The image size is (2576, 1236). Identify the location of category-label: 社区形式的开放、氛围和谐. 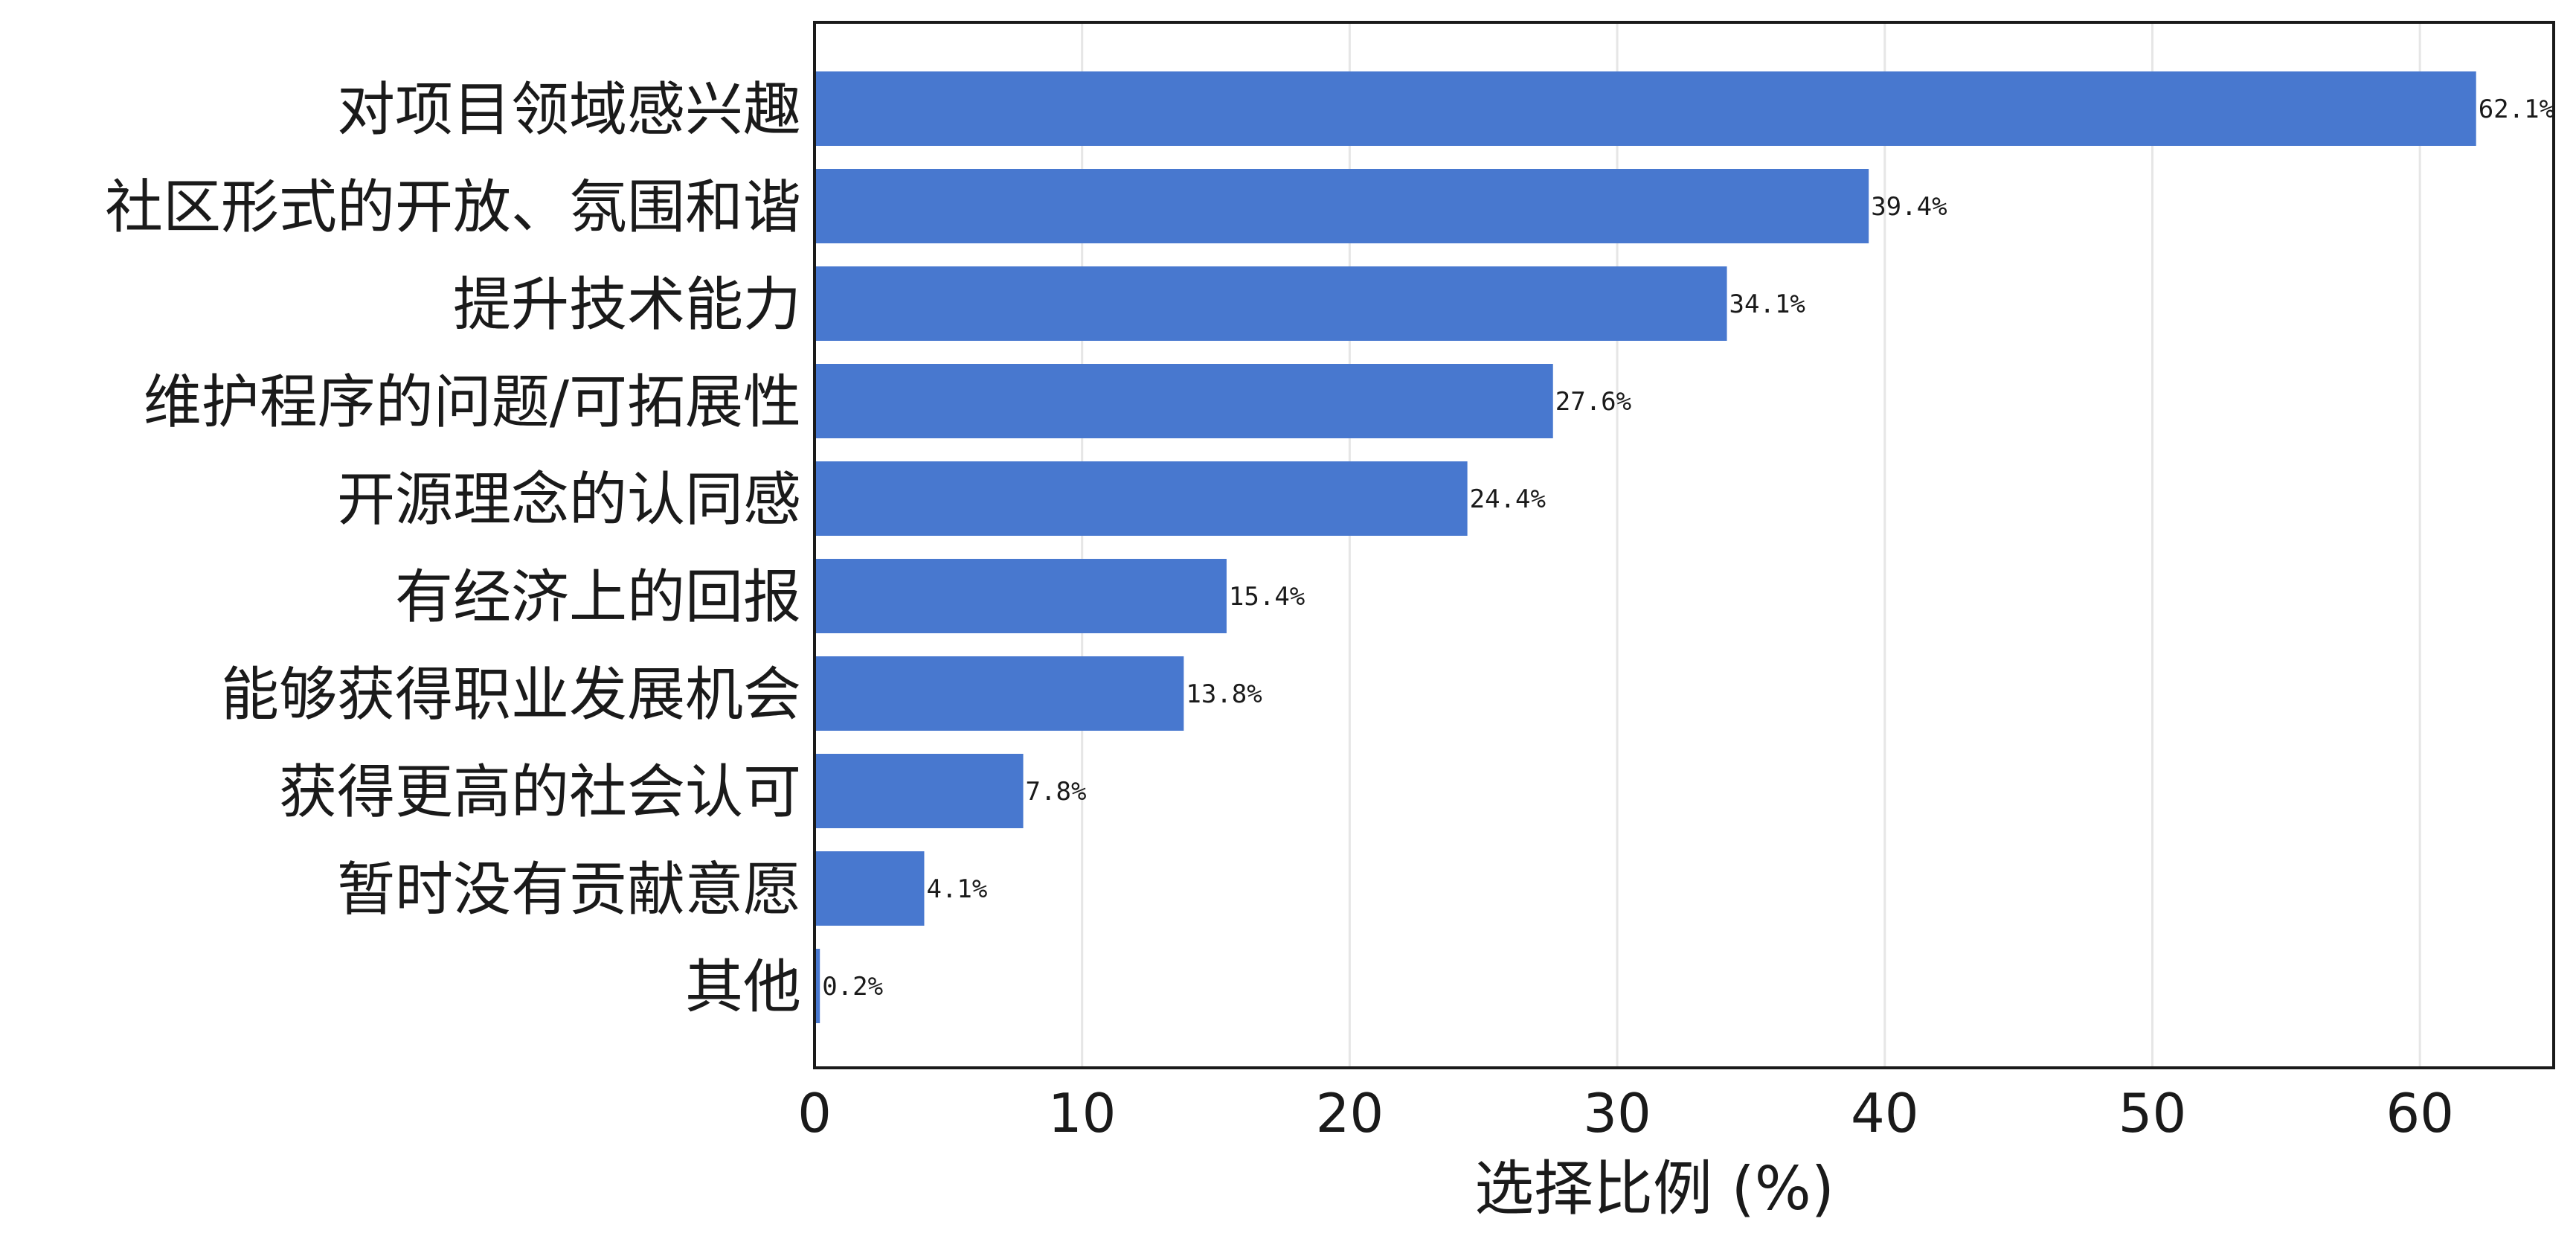
(453, 208).